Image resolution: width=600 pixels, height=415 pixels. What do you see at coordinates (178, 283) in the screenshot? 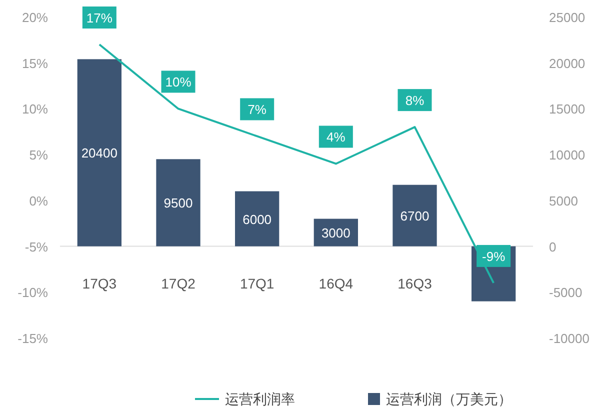
I see `x-tick-label: 17Q2` at bounding box center [178, 283].